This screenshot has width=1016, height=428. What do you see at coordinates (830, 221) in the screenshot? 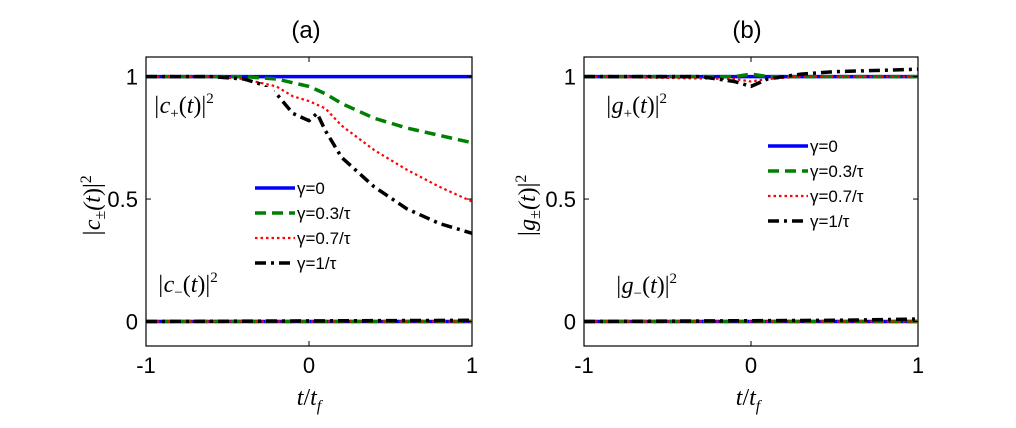
I see `panel-b-legend-label-3: γ=1/τ` at bounding box center [830, 221].